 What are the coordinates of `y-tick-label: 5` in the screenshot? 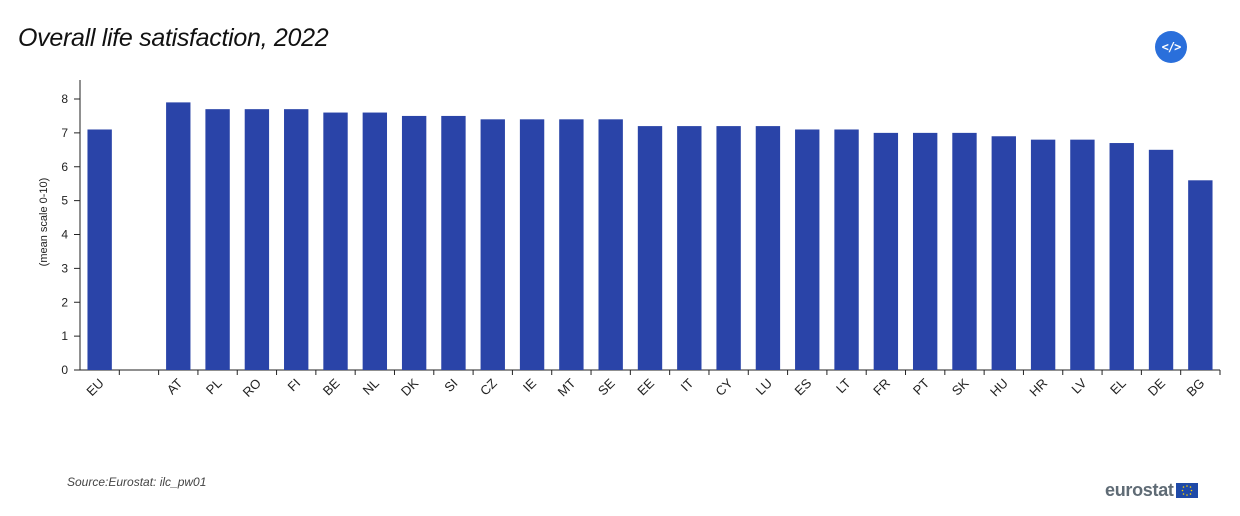 It's located at (64, 201).